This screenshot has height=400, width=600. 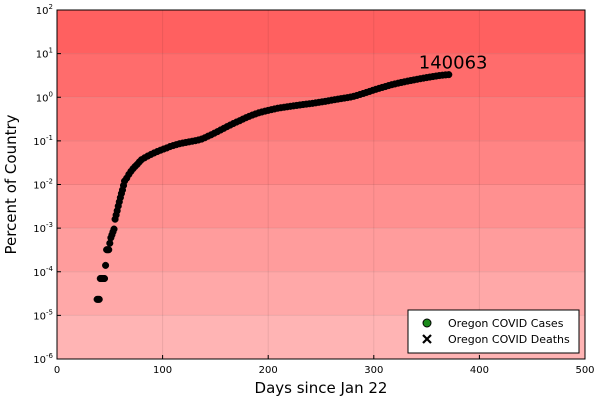 What do you see at coordinates (373, 370) in the screenshot?
I see `x-tick-label: 300` at bounding box center [373, 370].